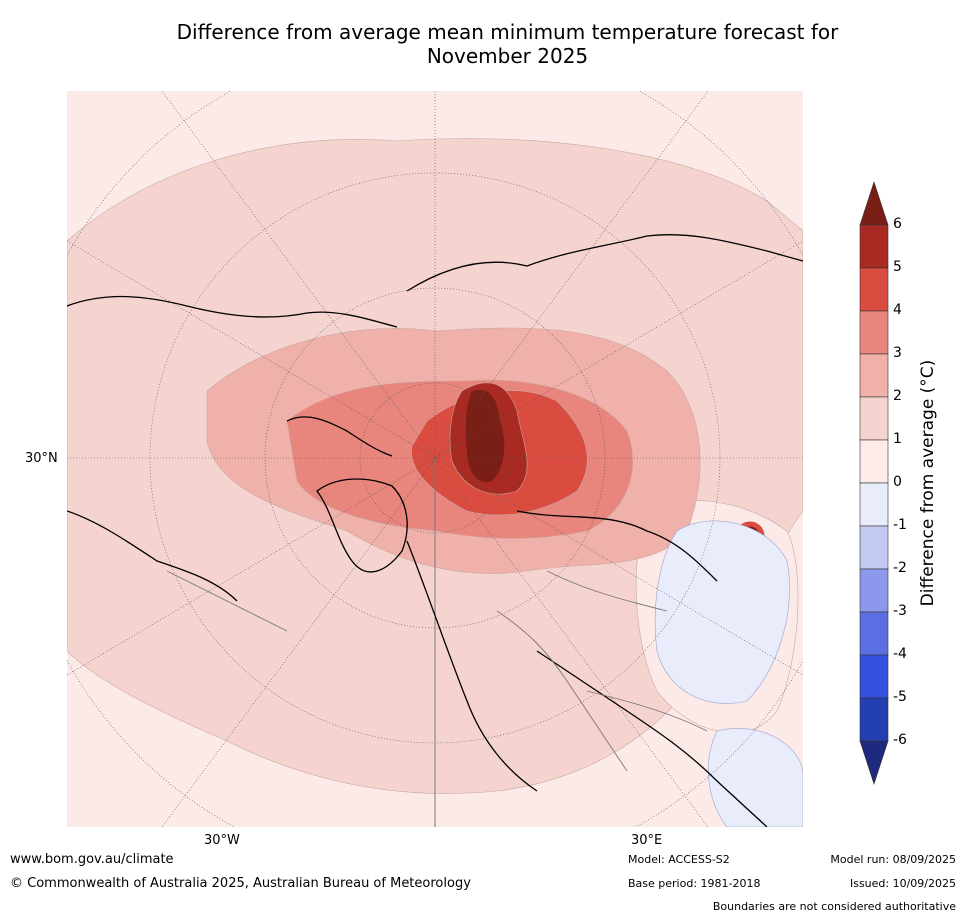  Describe the element at coordinates (874, 203) in the screenshot. I see `colorbar-extend-upper` at that location.